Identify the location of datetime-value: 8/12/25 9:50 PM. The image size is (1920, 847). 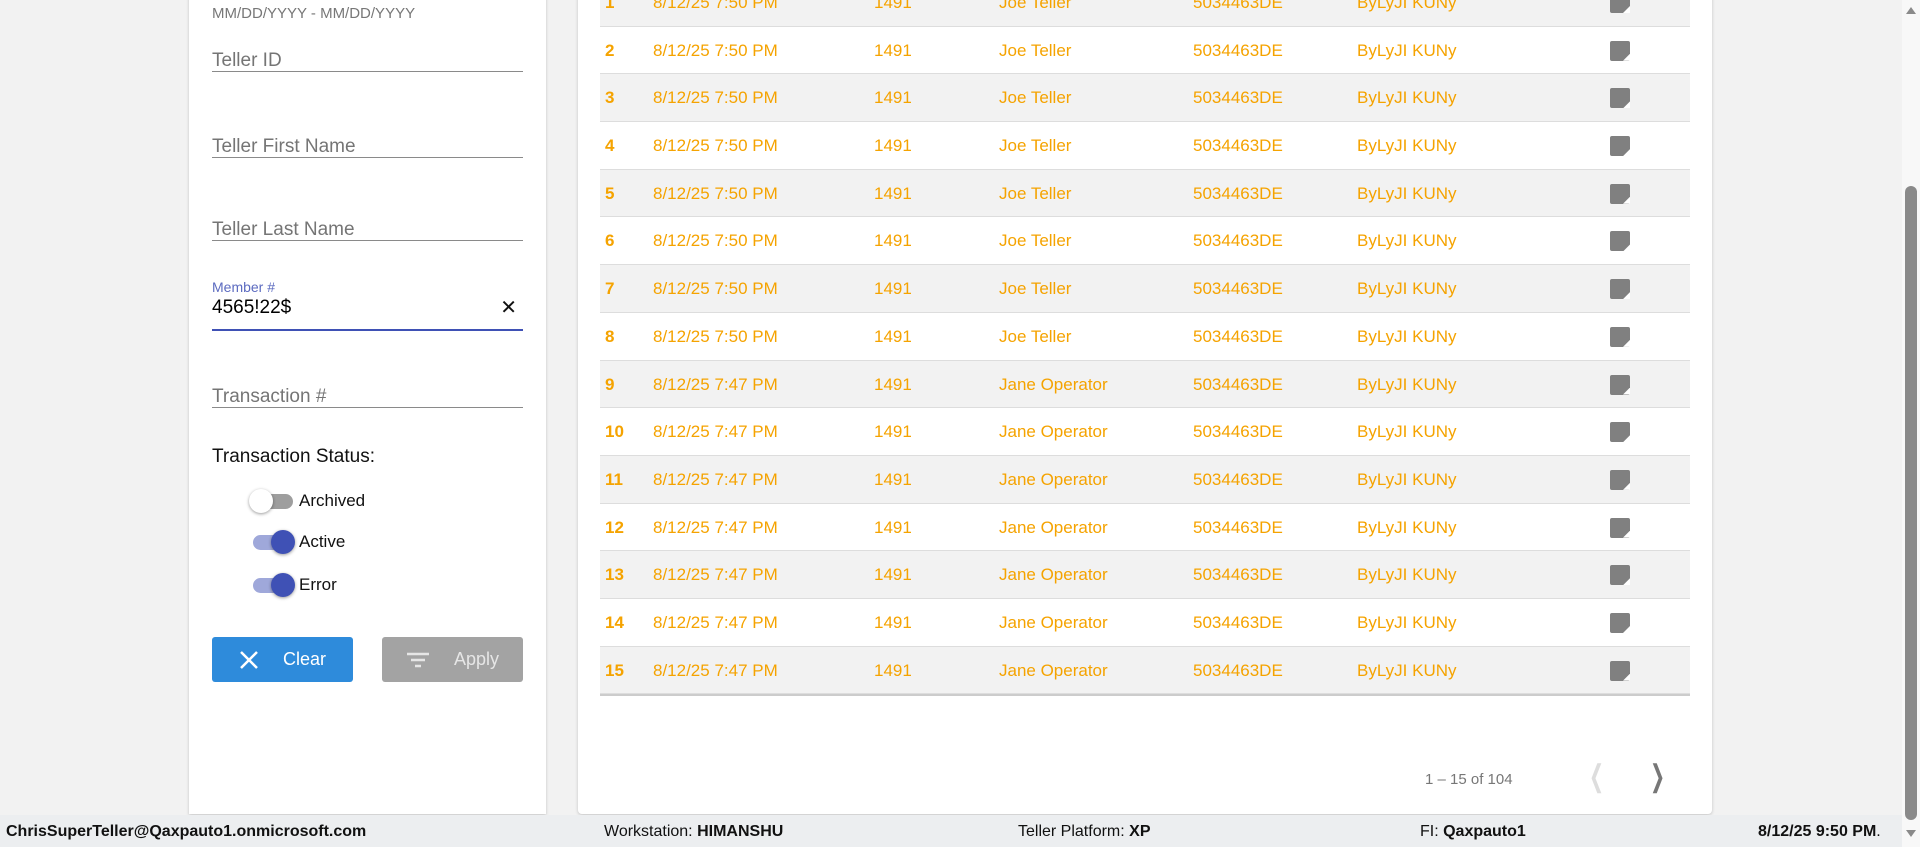
(1817, 831).